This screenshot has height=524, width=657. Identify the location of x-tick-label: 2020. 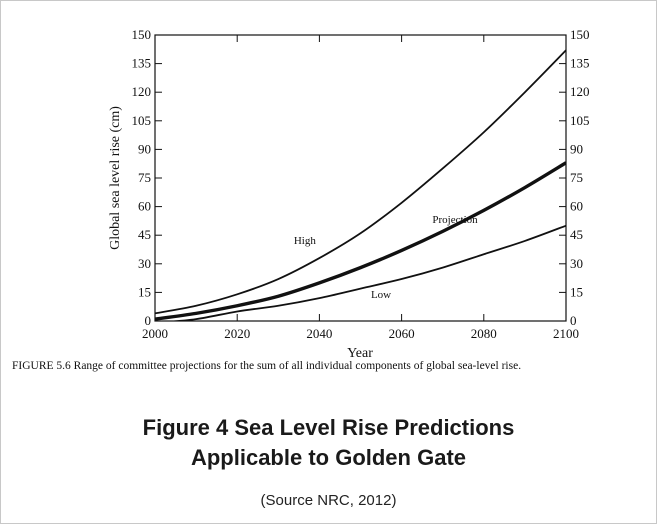
(237, 333).